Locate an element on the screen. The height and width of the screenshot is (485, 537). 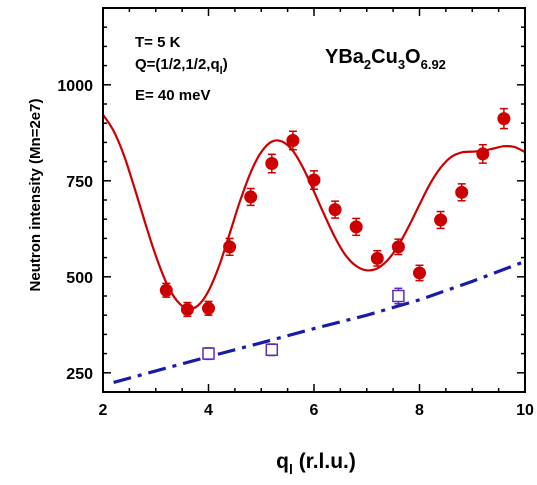
compound-formula: YBa2Cu3O6.92 is located at coordinates (385, 59).